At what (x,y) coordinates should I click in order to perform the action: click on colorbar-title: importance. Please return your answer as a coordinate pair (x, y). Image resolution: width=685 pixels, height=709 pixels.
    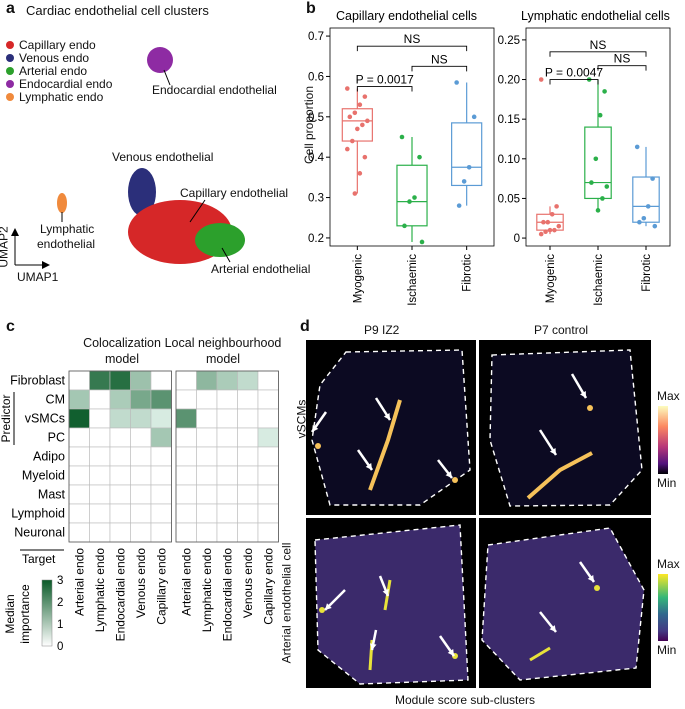
    Looking at the image, I should click on (25, 614).